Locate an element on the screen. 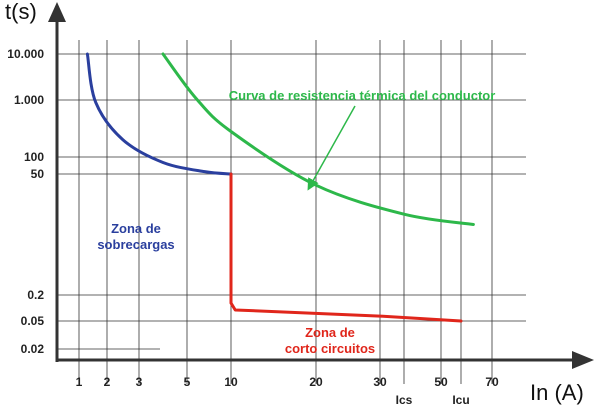  y-tick-label: 0.2 is located at coordinates (35, 295).